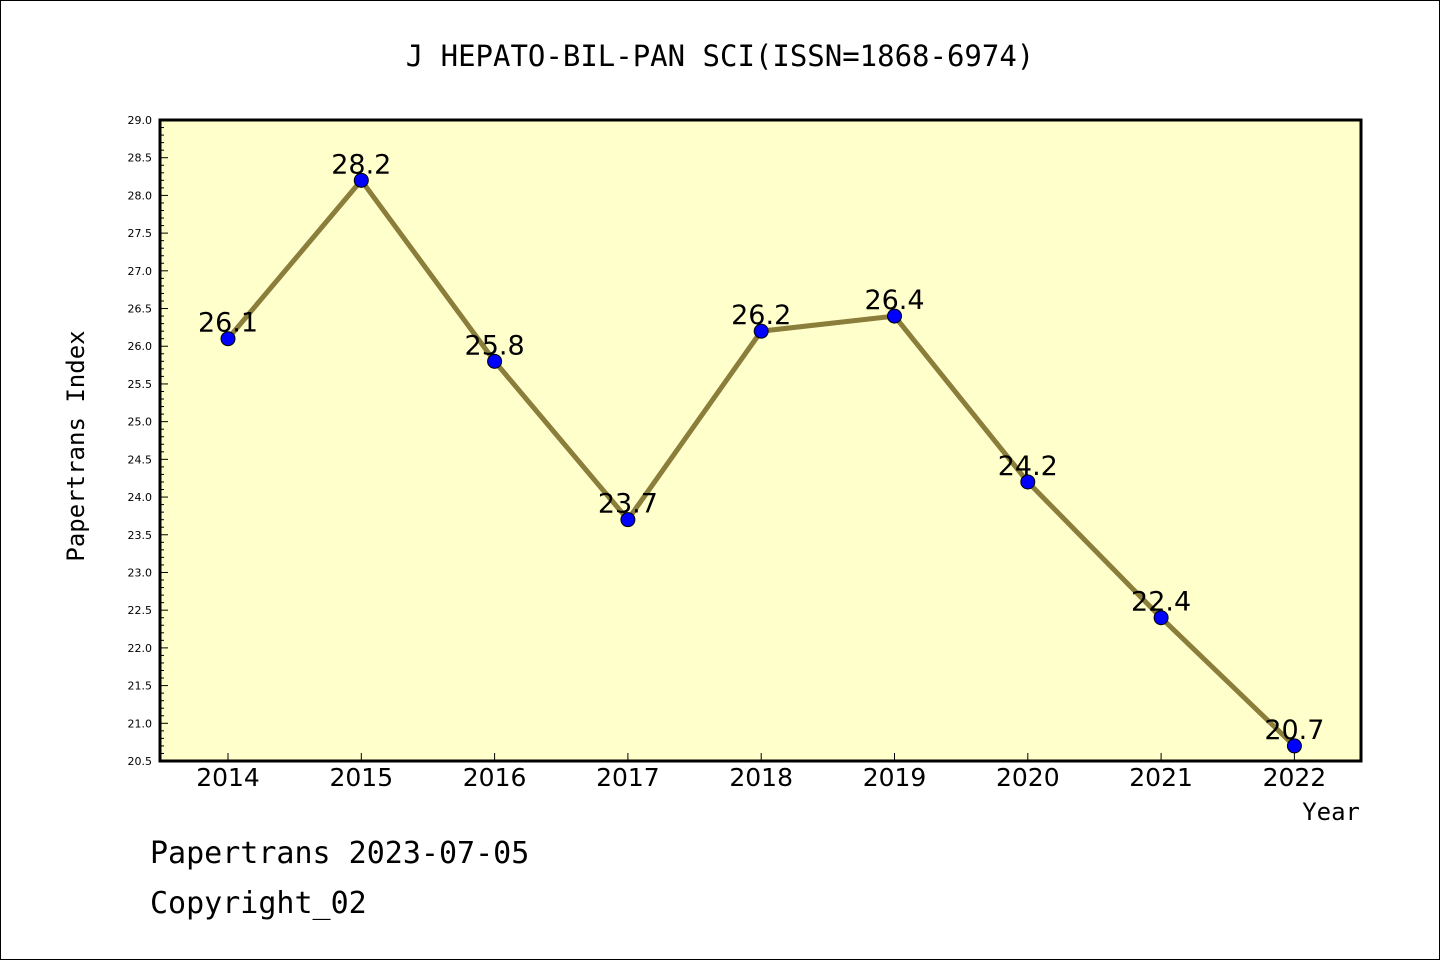  Describe the element at coordinates (140, 271) in the screenshot. I see `y-tick-label: 27.0` at that location.